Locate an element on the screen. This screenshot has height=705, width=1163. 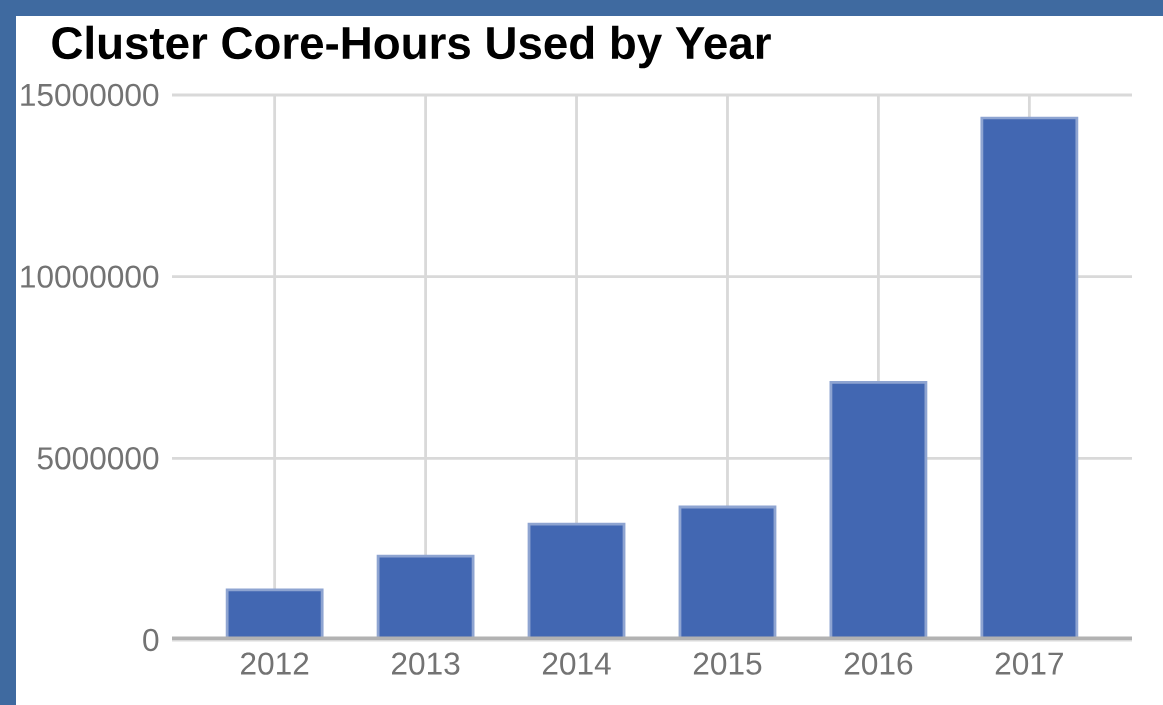
y-tick-label: 5000000 is located at coordinates (98, 458).